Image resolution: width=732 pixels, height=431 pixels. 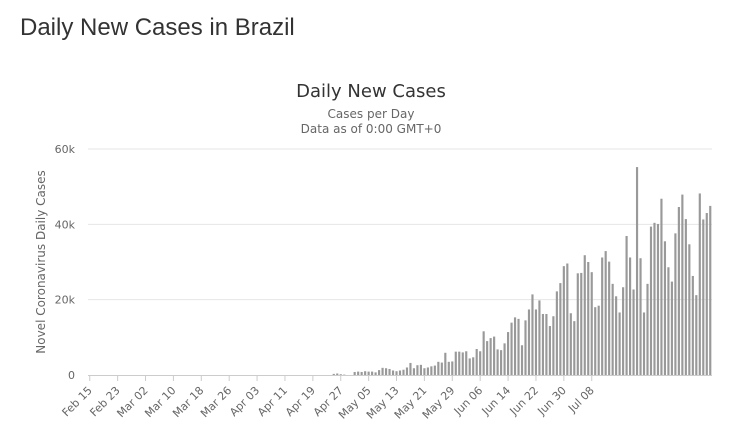 What do you see at coordinates (371, 129) in the screenshot?
I see `chart-subtitle-date: Data as of 0:00 GMT+0` at bounding box center [371, 129].